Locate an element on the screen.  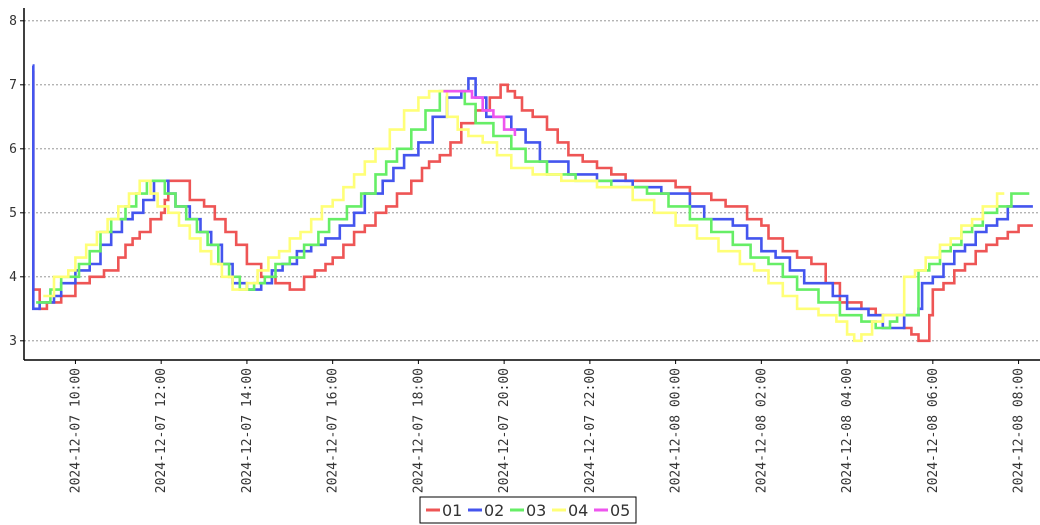
x-tick-label: 2024-12-08 04:00 is located at coordinates (847, 430).